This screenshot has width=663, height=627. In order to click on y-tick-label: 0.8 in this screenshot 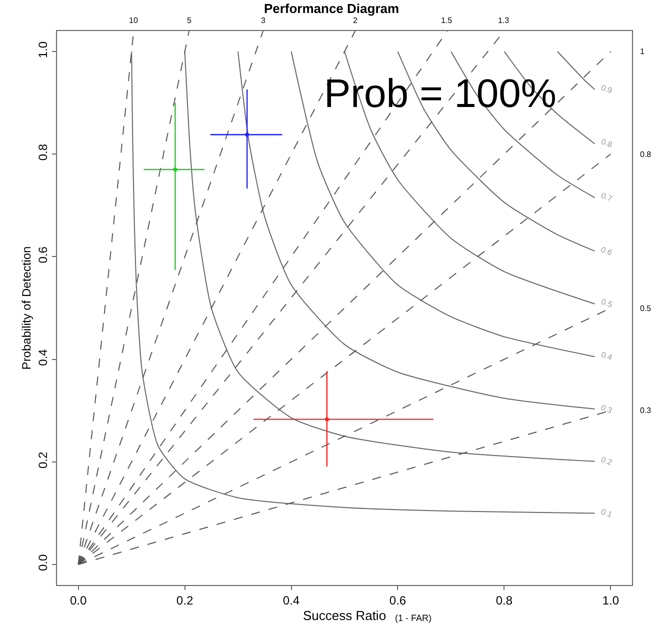, I will do `click(43, 152)`.